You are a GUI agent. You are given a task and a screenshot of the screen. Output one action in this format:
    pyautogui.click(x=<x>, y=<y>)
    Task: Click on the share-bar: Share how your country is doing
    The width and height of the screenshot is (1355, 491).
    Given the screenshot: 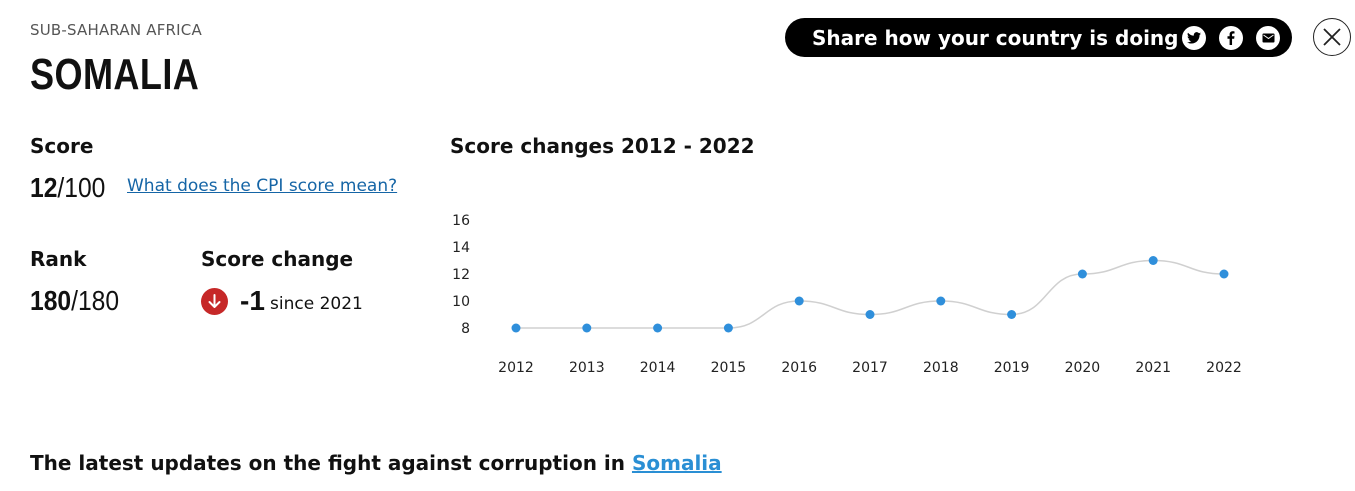 What is the action you would take?
    pyautogui.click(x=1038, y=37)
    